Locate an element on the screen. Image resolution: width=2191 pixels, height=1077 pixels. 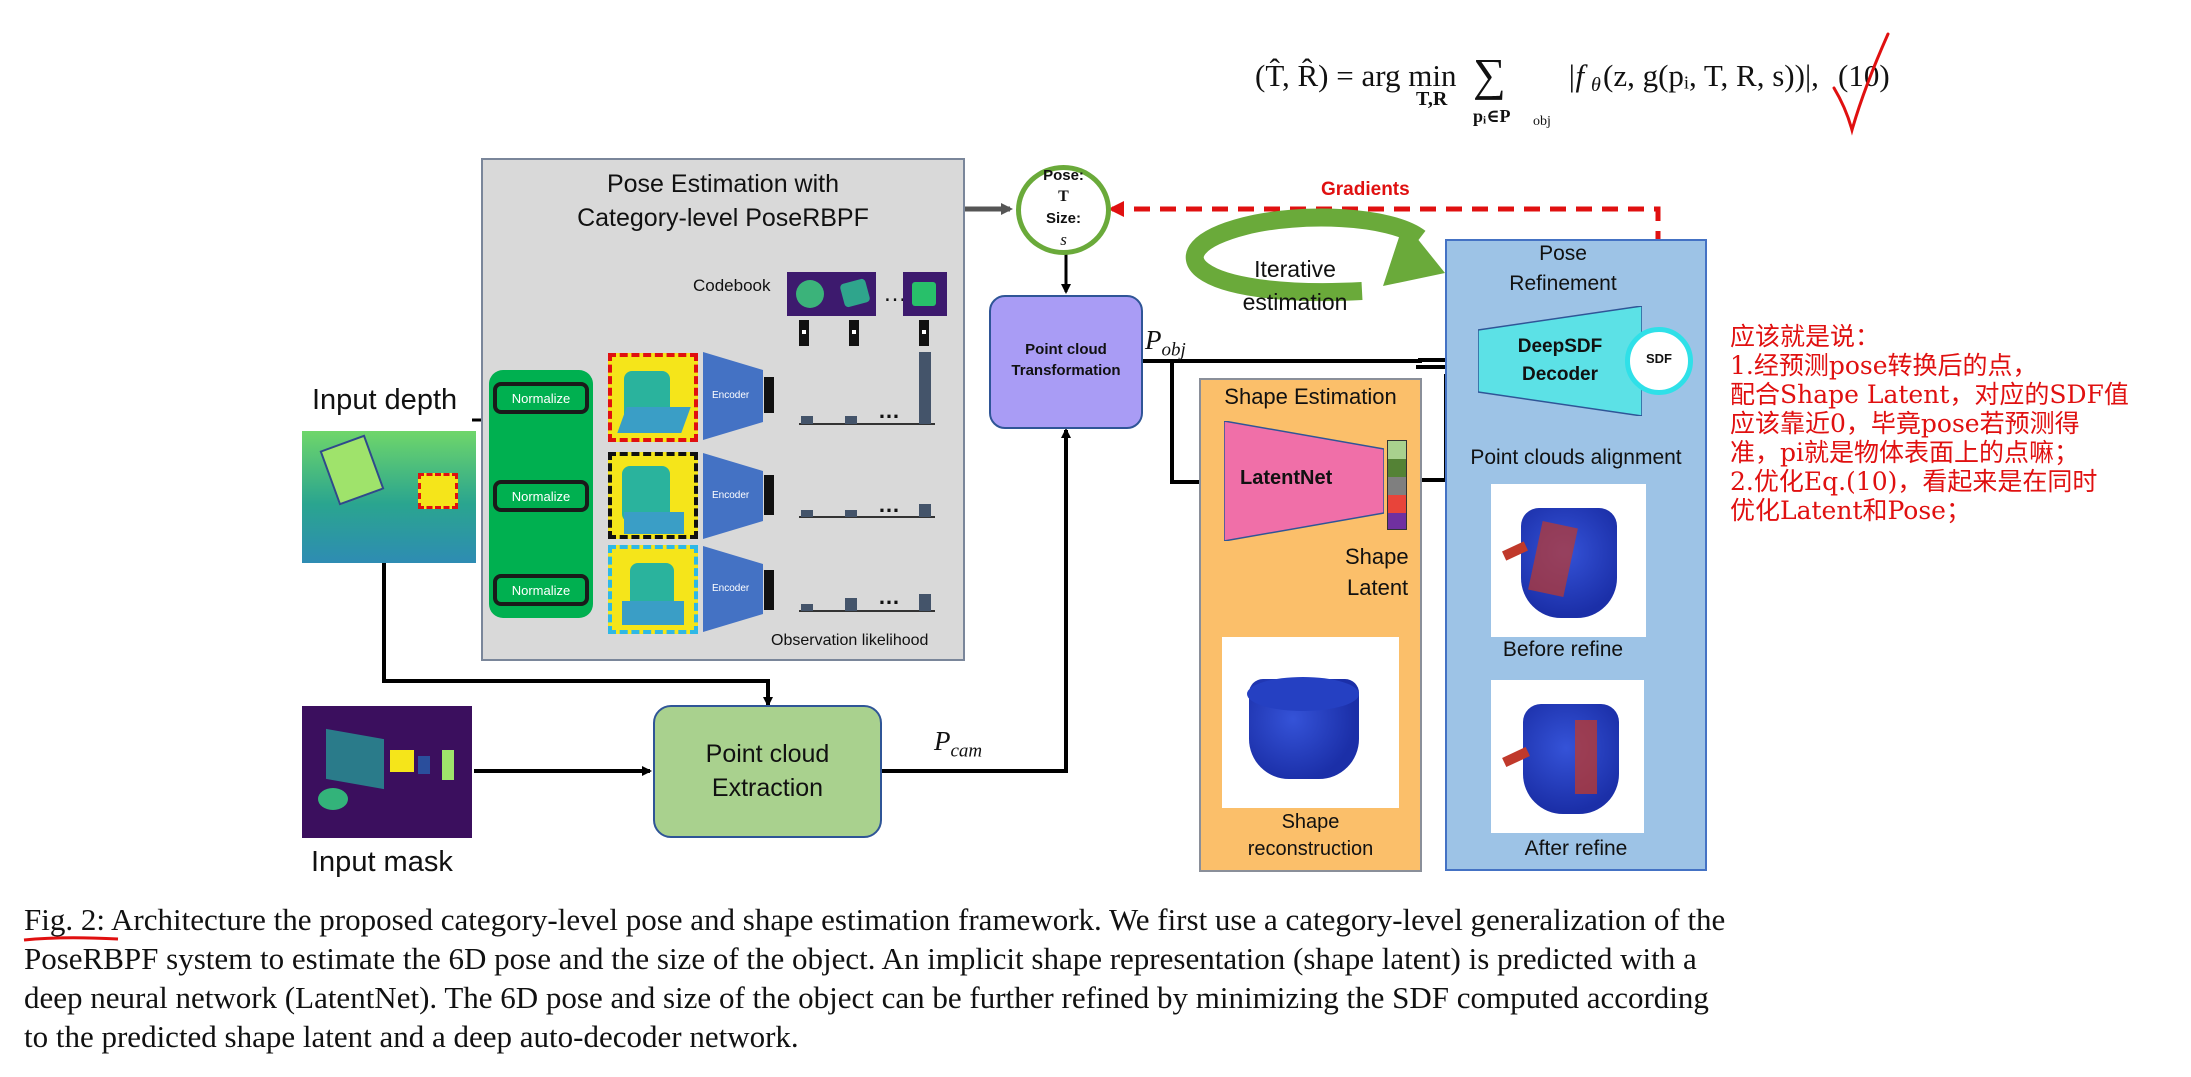
shape-panel-title: Shape Estimation is located at coordinates (1310, 396).